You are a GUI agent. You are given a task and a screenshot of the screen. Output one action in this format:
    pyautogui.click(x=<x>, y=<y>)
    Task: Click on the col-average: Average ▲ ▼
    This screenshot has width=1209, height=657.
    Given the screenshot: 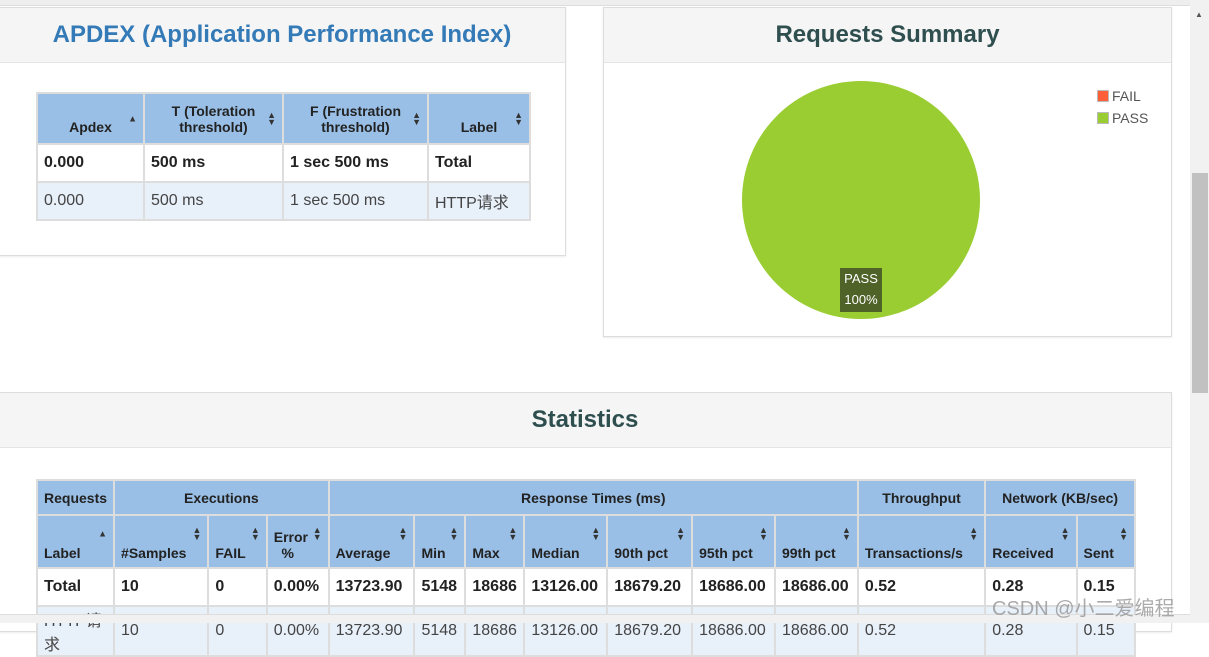 What is the action you would take?
    pyautogui.click(x=371, y=541)
    